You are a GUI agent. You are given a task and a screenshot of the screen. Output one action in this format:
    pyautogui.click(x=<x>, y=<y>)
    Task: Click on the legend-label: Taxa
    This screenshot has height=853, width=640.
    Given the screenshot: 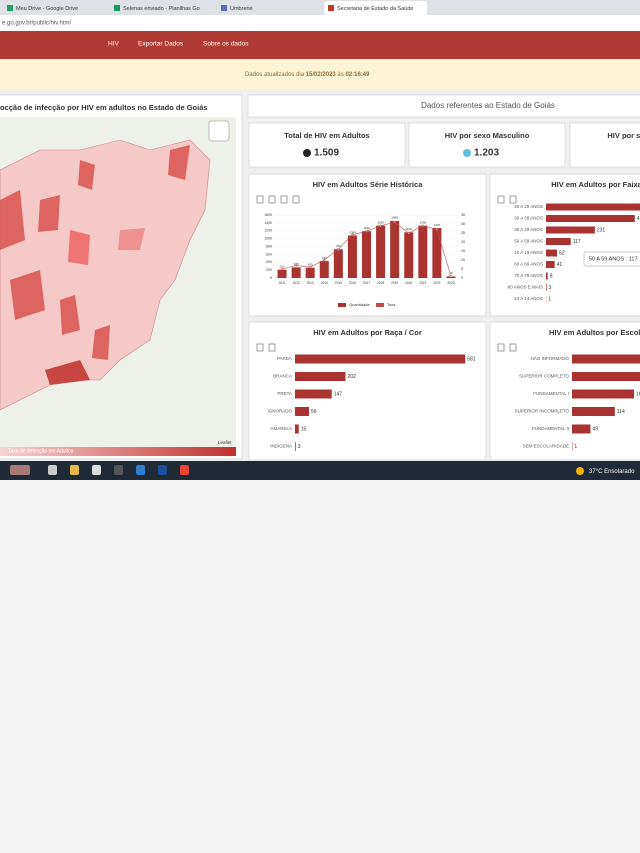 What is the action you would take?
    pyautogui.click(x=391, y=304)
    